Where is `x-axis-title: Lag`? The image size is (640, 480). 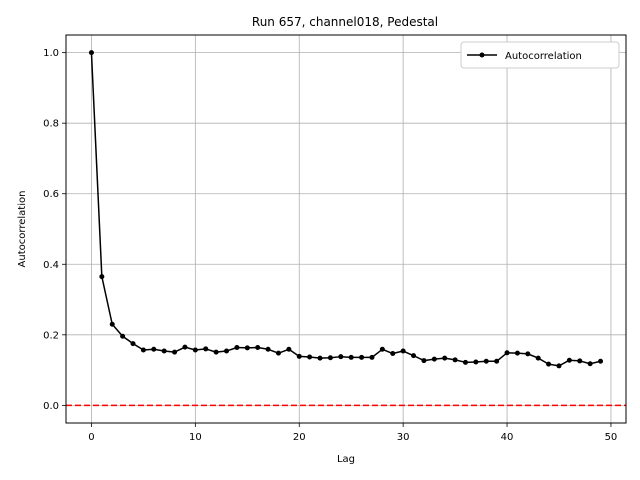
x-axis-title: Lag is located at coordinates (346, 459).